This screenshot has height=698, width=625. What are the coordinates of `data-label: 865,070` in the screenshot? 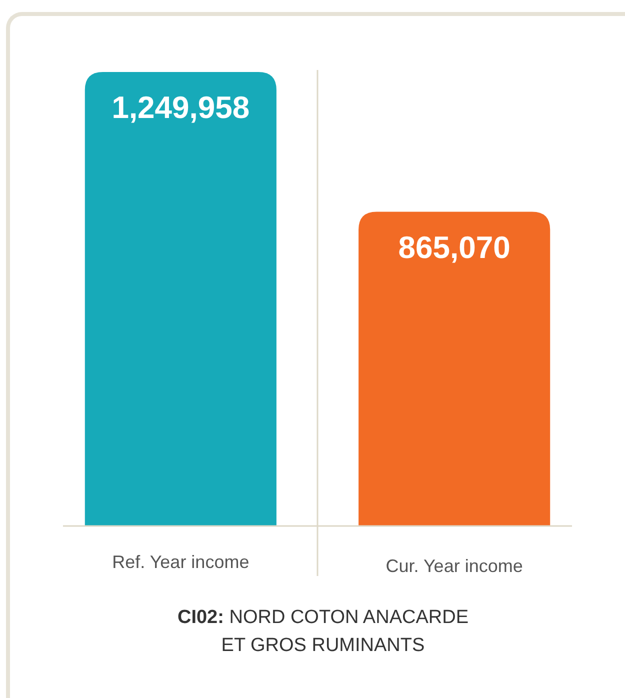 It's located at (454, 247).